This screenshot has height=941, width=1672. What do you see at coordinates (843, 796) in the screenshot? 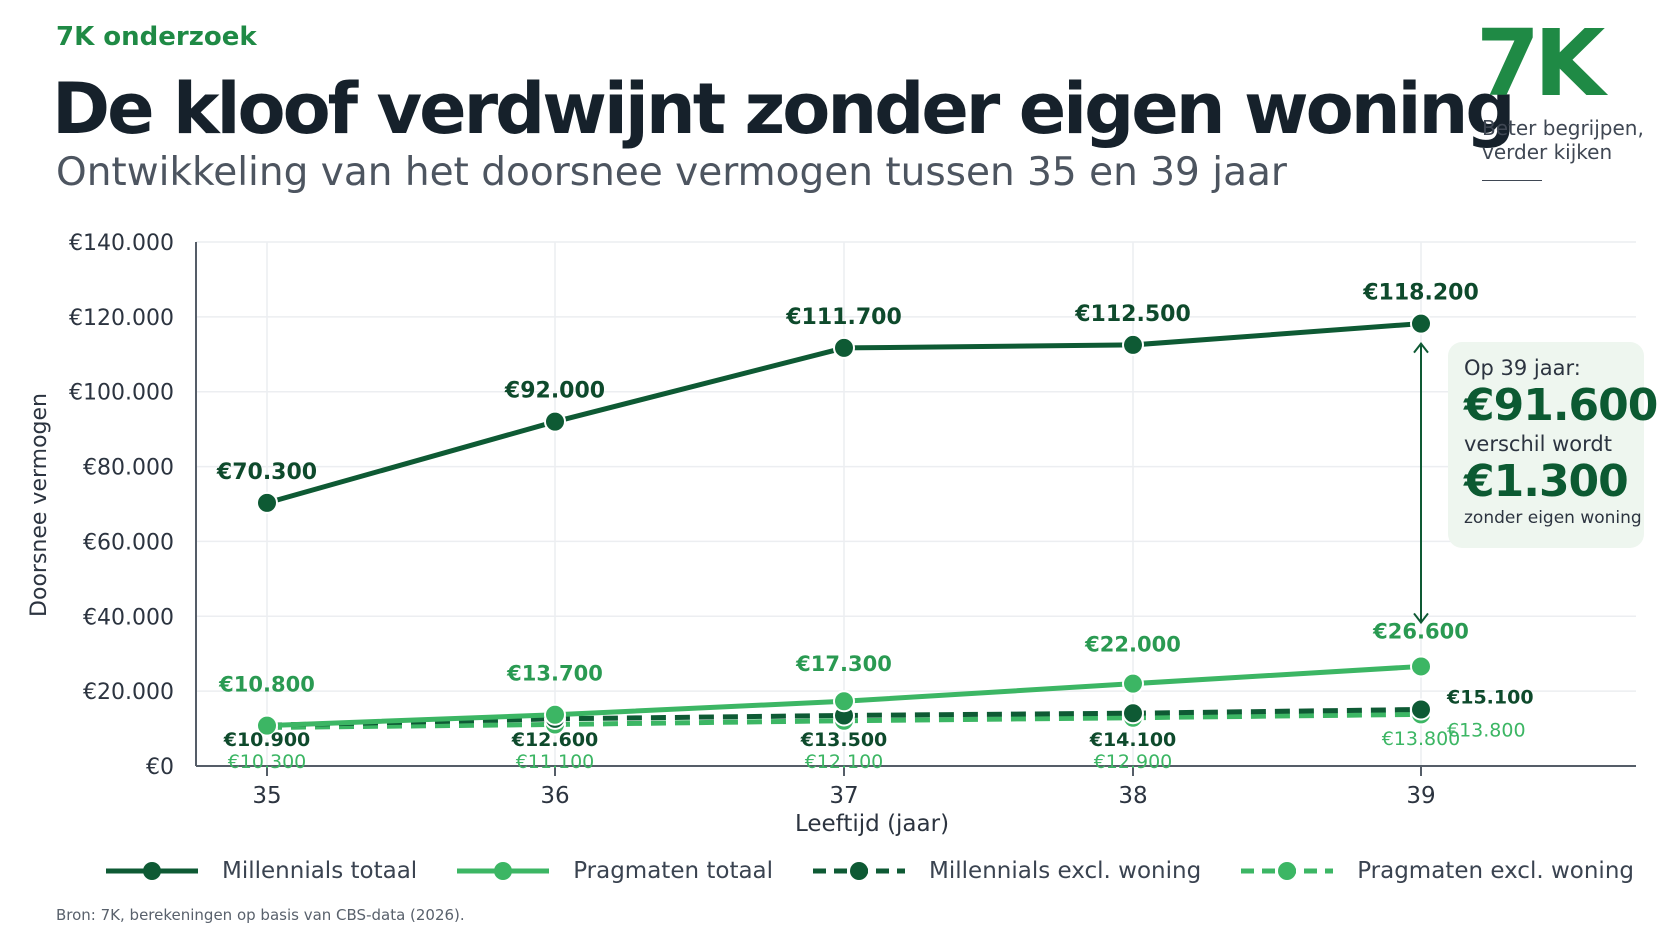
I see `x-tick-label: 37` at bounding box center [843, 796].